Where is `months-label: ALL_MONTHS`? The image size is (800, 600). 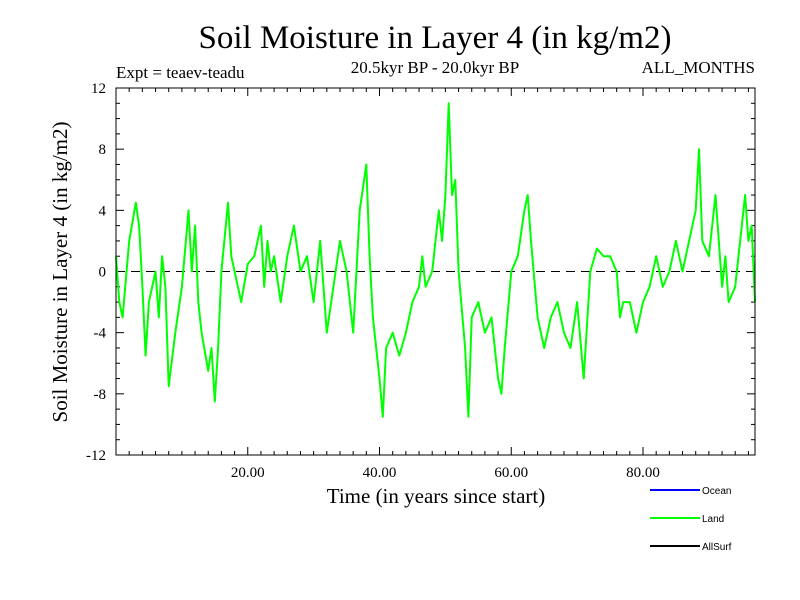
months-label: ALL_MONTHS is located at coordinates (698, 67).